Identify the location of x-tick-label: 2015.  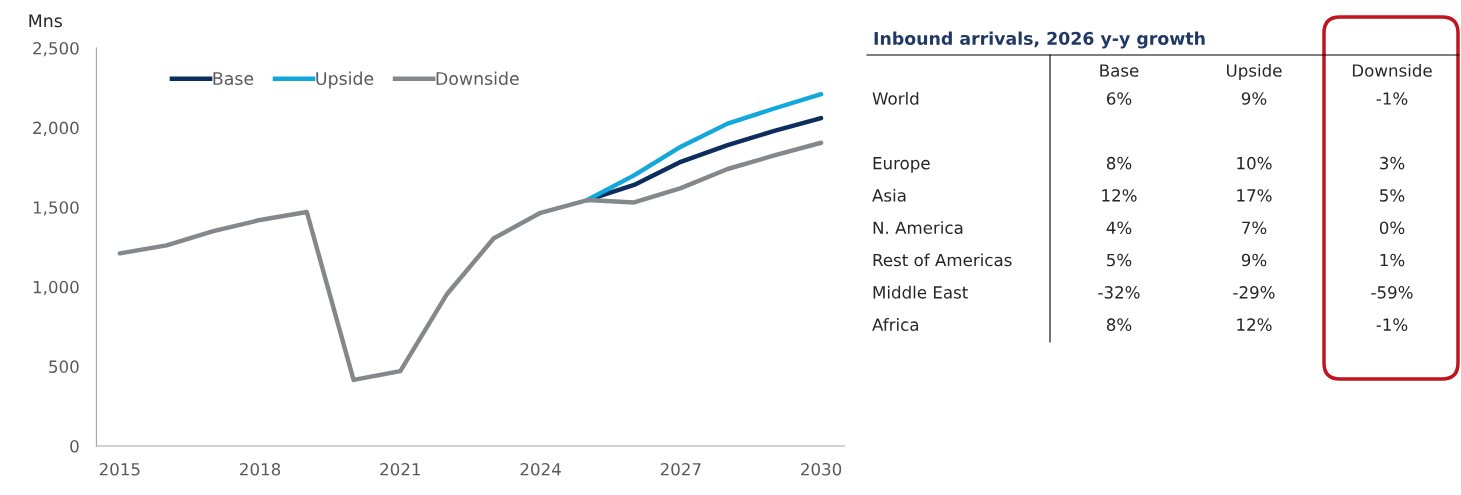
(119, 469).